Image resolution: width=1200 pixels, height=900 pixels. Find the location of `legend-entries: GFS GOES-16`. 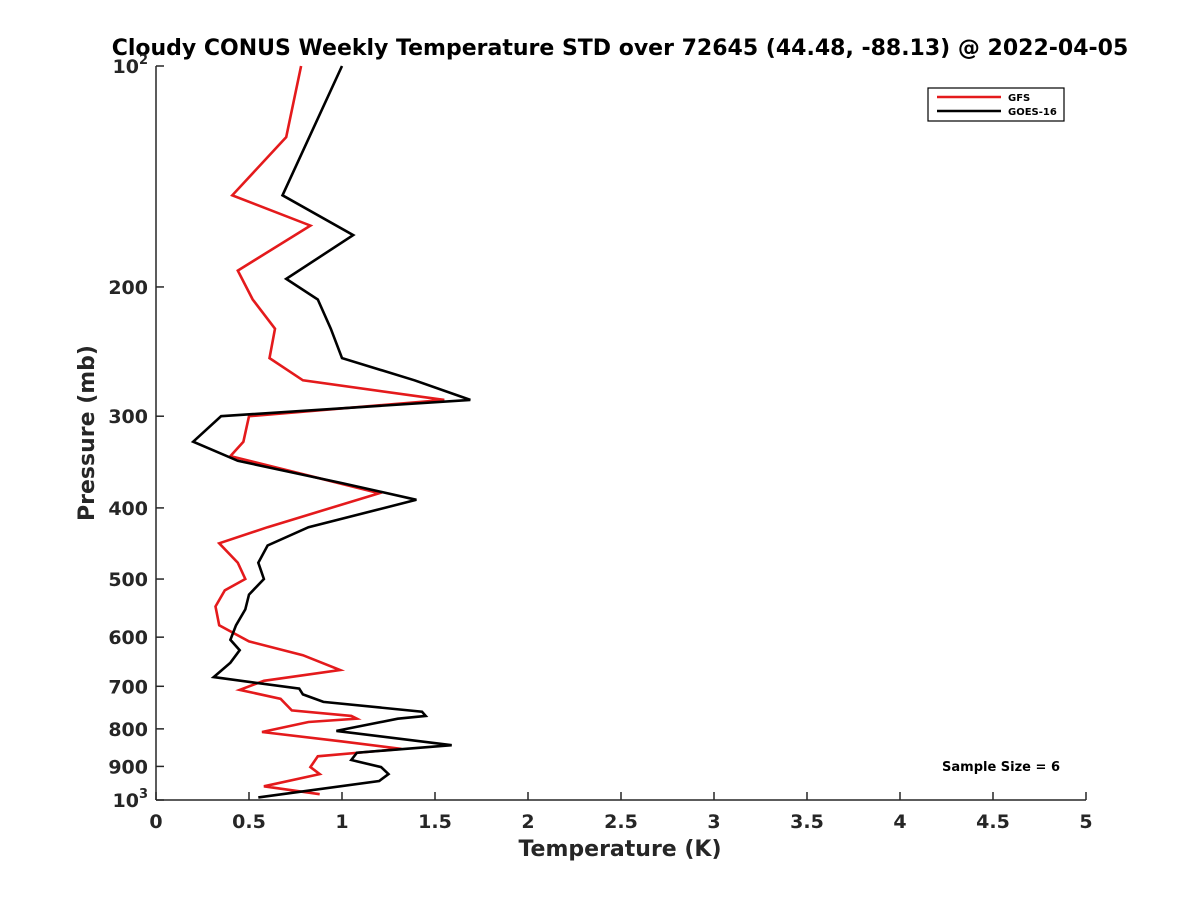

legend-entries: GFS GOES-16 is located at coordinates (997, 105).